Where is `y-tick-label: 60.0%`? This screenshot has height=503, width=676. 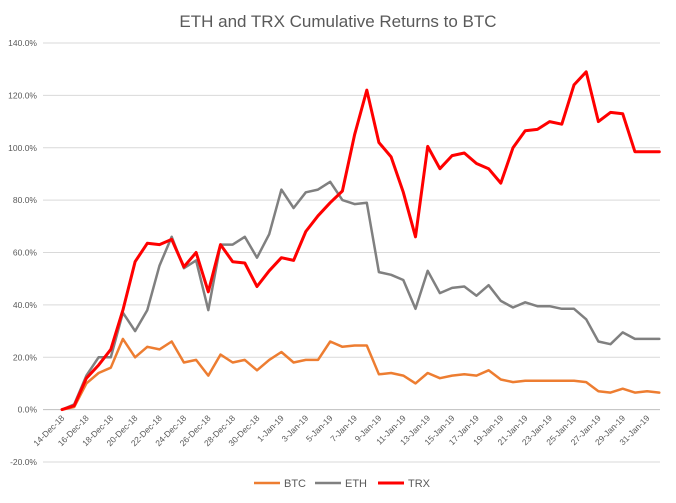 y-tick-label: 60.0% is located at coordinates (25, 253).